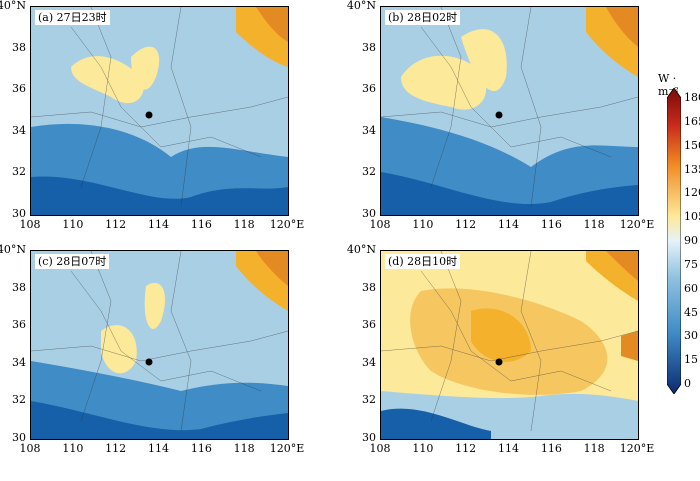 The width and height of the screenshot is (700, 481). I want to click on colorbar-tick-label: 120, so click(692, 193).